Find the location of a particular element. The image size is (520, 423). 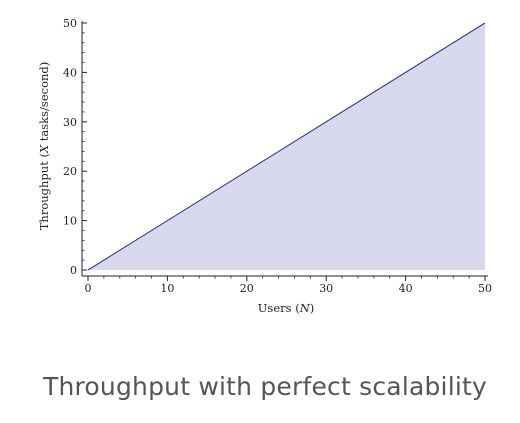

y-tick-label: 30 is located at coordinates (70, 122).